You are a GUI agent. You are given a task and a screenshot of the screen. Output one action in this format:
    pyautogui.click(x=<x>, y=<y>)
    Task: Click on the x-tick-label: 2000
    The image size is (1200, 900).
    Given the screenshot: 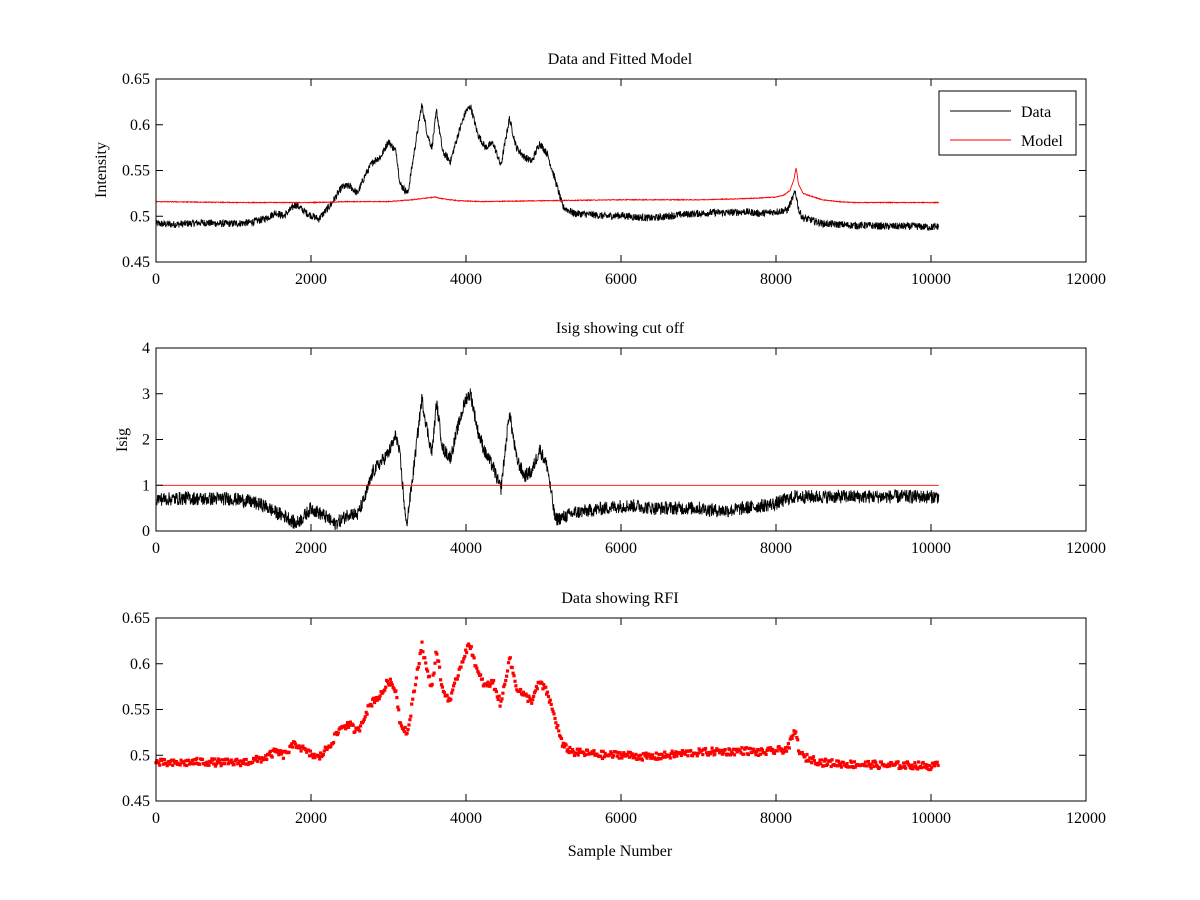 What is the action you would take?
    pyautogui.click(x=311, y=279)
    